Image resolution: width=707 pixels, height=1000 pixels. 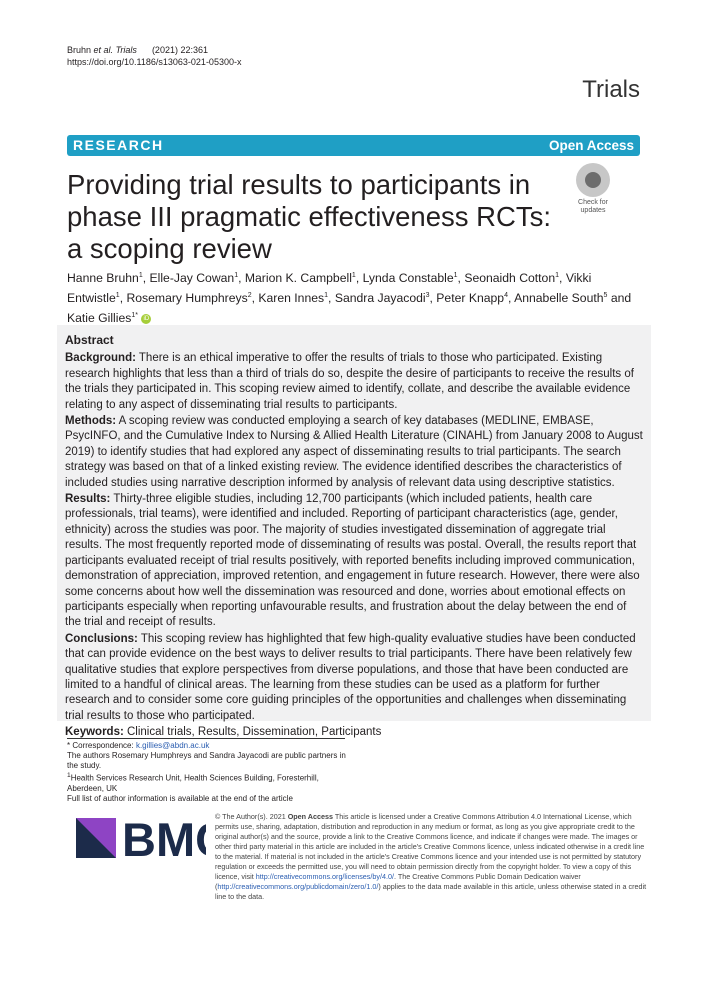 I want to click on bmc-logo: BMC, so click(x=141, y=838).